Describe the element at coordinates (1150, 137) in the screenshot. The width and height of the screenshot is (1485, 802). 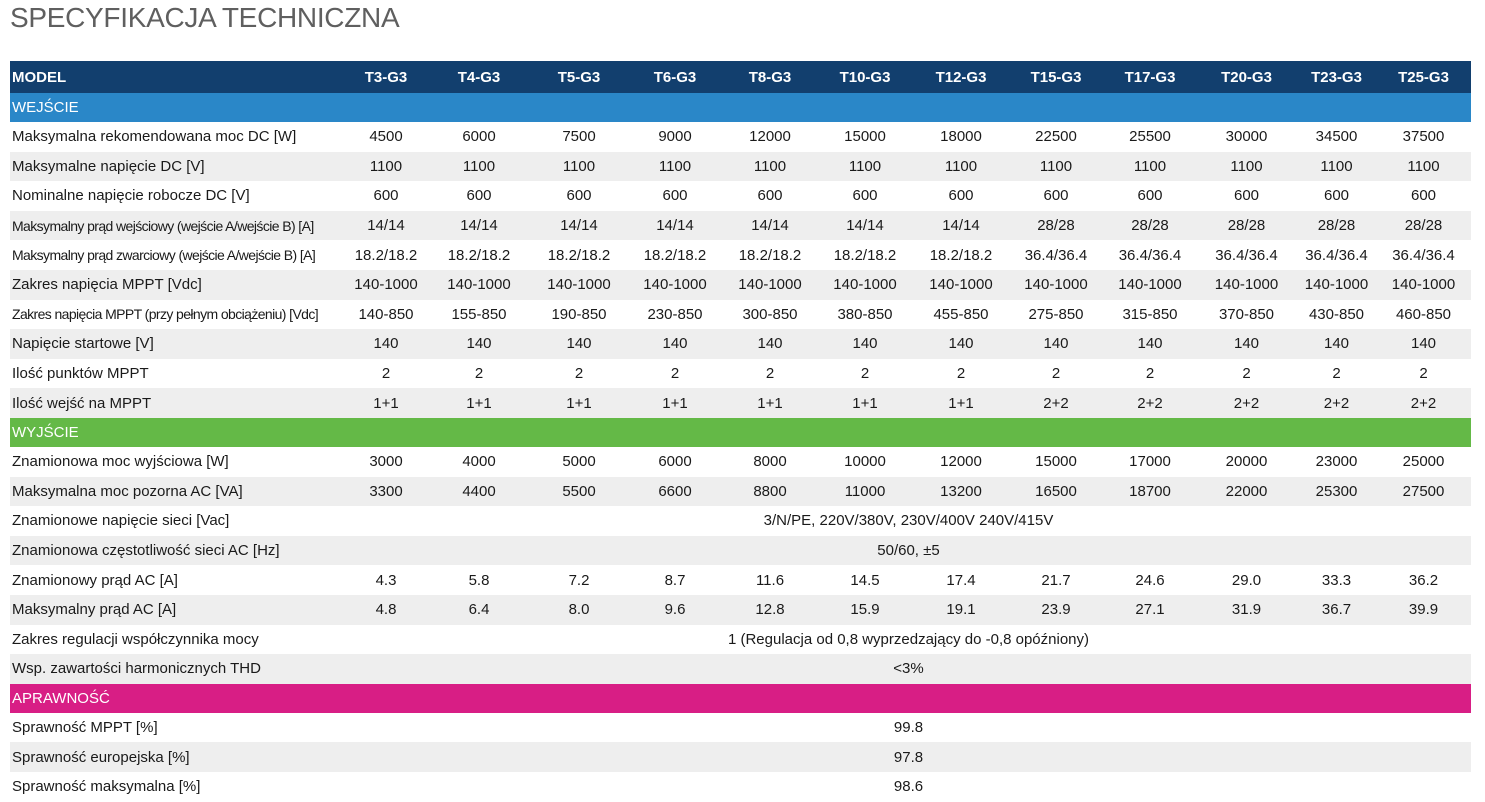
I see `cell-value: 25500` at that location.